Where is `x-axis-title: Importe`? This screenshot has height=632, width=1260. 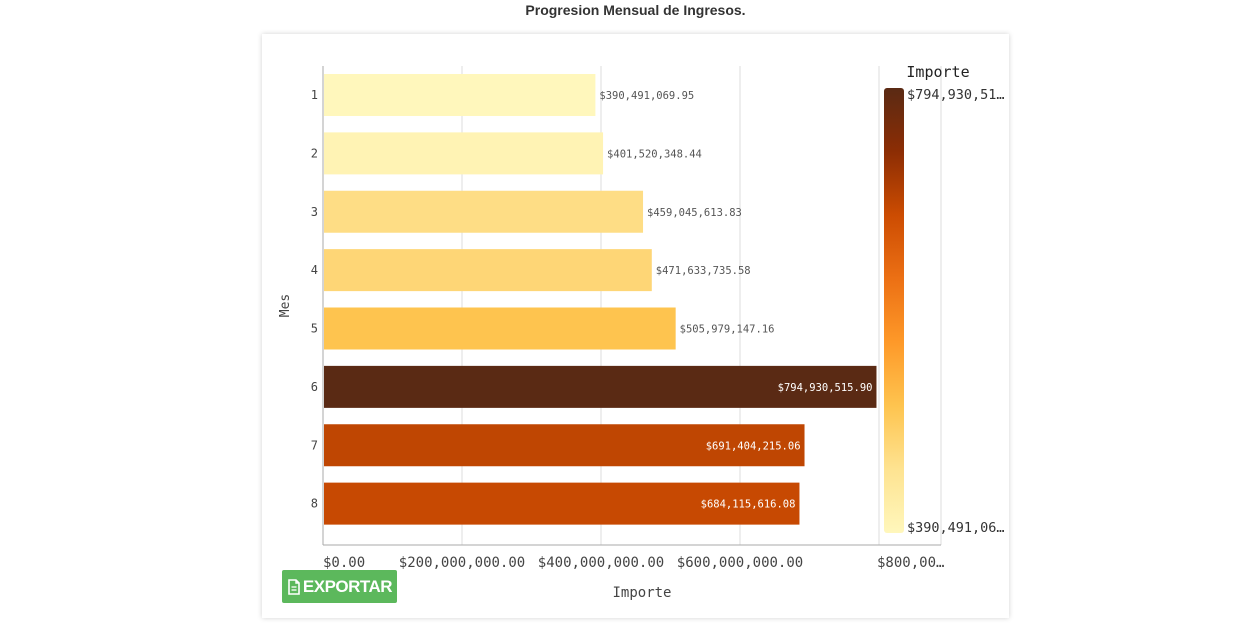 x-axis-title: Importe is located at coordinates (641, 593).